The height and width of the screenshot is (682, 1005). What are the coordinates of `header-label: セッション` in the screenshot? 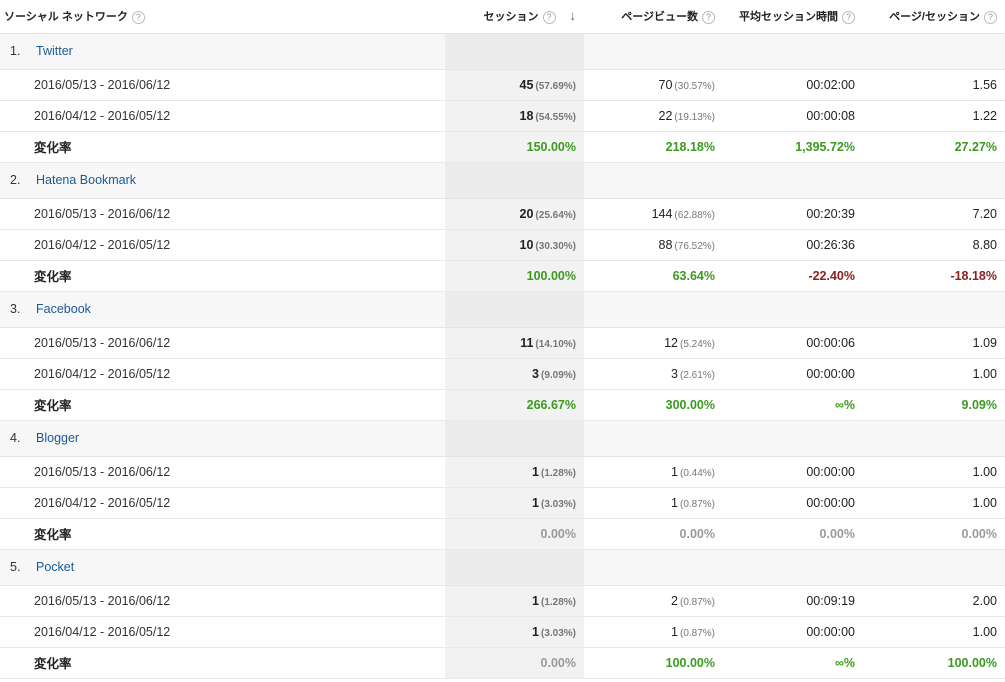 It's located at (511, 17).